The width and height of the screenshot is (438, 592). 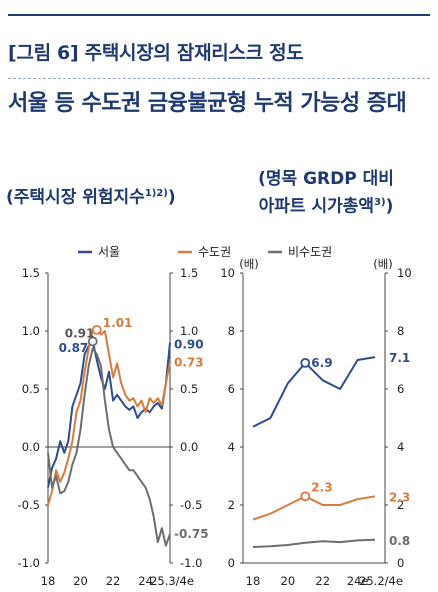 I want to click on left-y2tick-label-5: 1.5, so click(x=189, y=273).